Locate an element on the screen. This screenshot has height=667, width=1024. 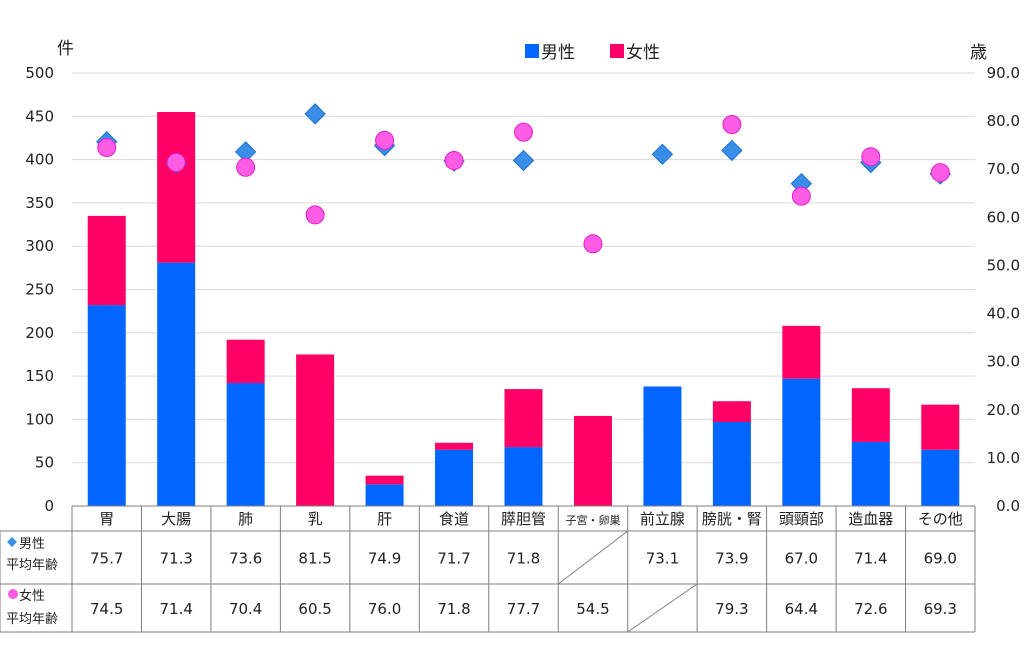
right-axis-unit: 歳 is located at coordinates (978, 53).